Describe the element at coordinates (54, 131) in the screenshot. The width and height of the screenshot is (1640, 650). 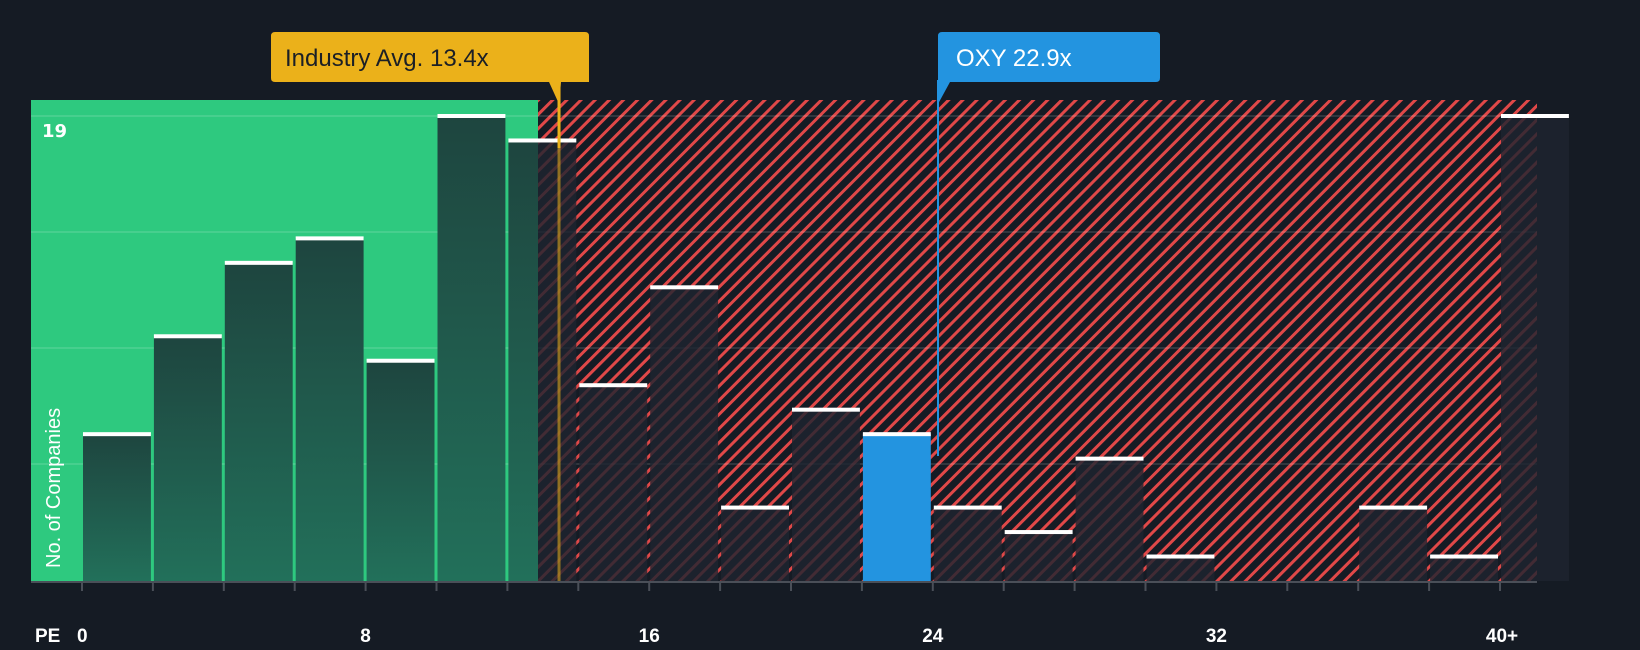
I see `y-max-label: 19` at that location.